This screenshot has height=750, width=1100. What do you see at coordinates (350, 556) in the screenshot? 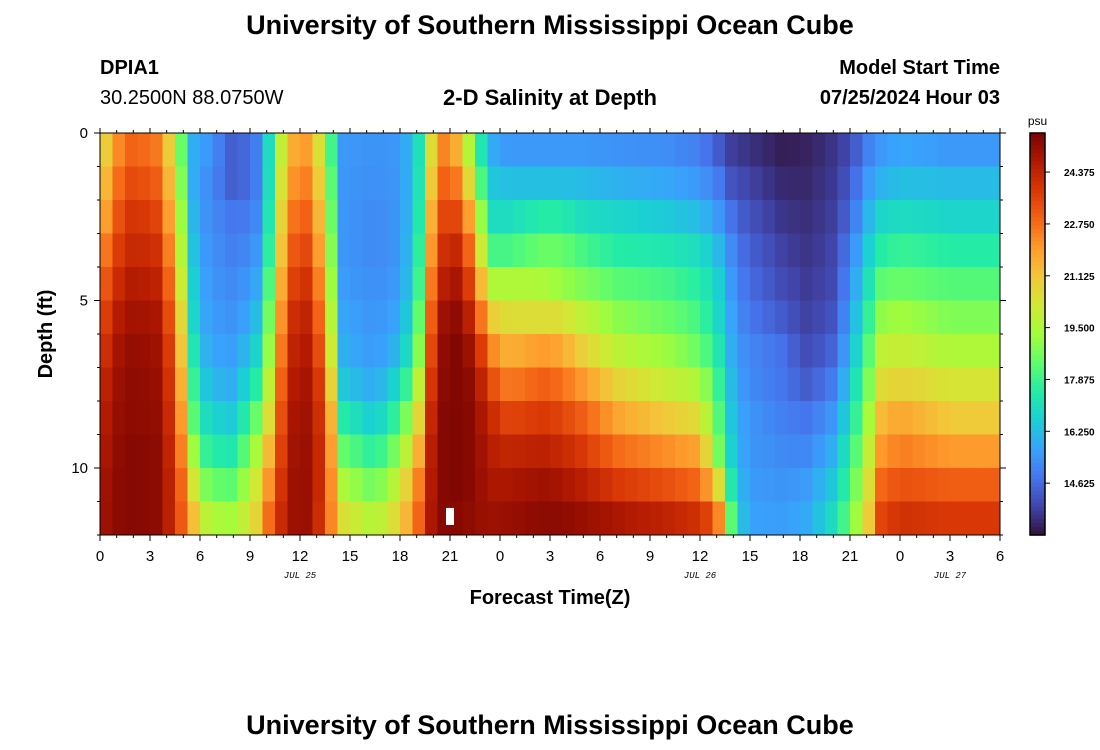
I see `x-tick-label: 15` at bounding box center [350, 556].